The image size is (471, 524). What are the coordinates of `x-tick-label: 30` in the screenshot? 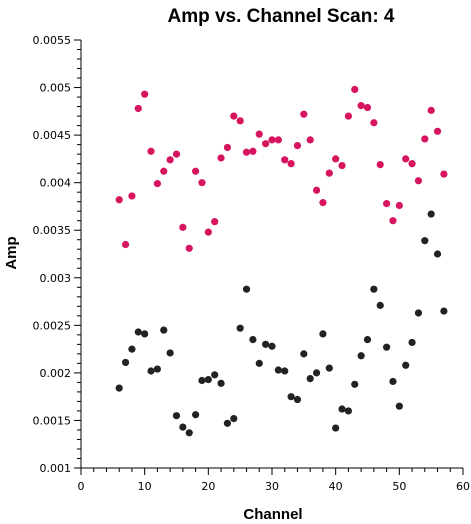 It's located at (272, 486).